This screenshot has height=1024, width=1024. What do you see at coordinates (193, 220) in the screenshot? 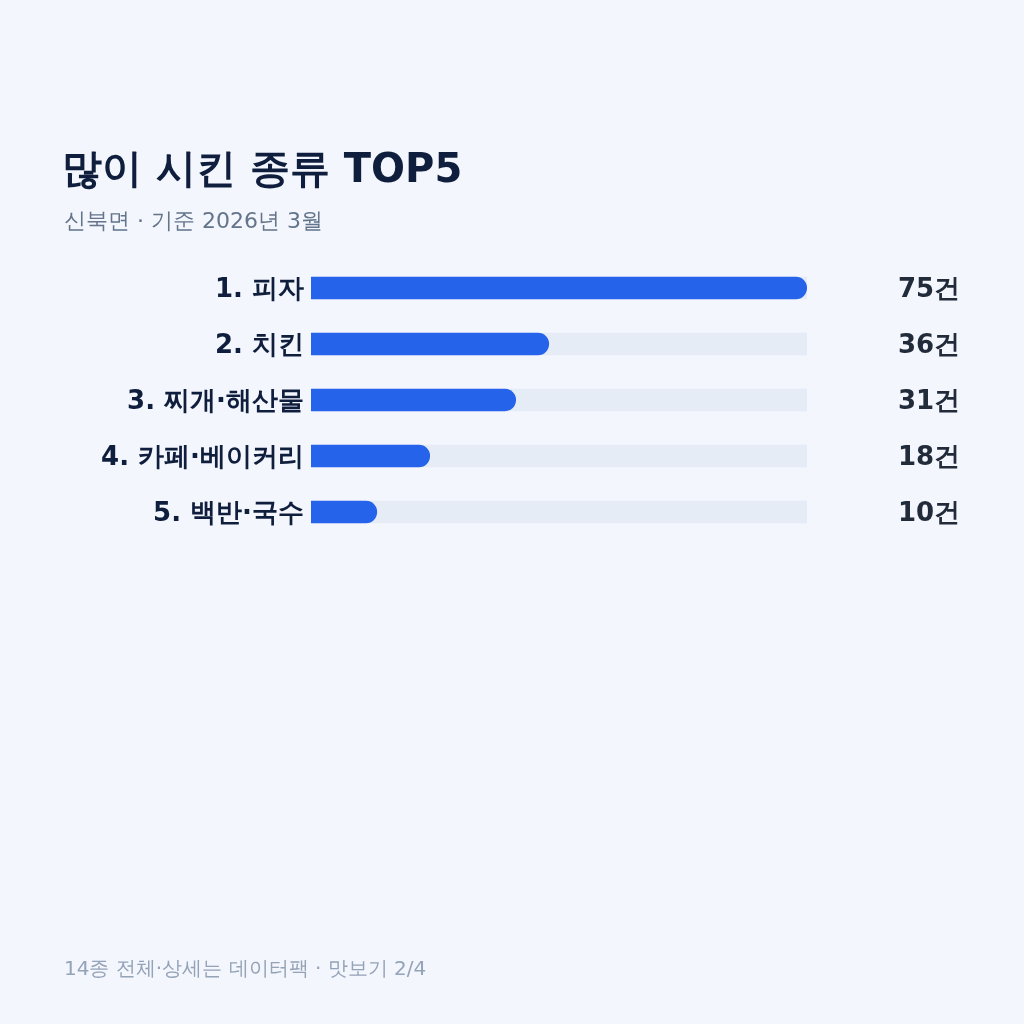
I see `chart-subtitle: 신북면 · 기준 2026년 3월` at bounding box center [193, 220].